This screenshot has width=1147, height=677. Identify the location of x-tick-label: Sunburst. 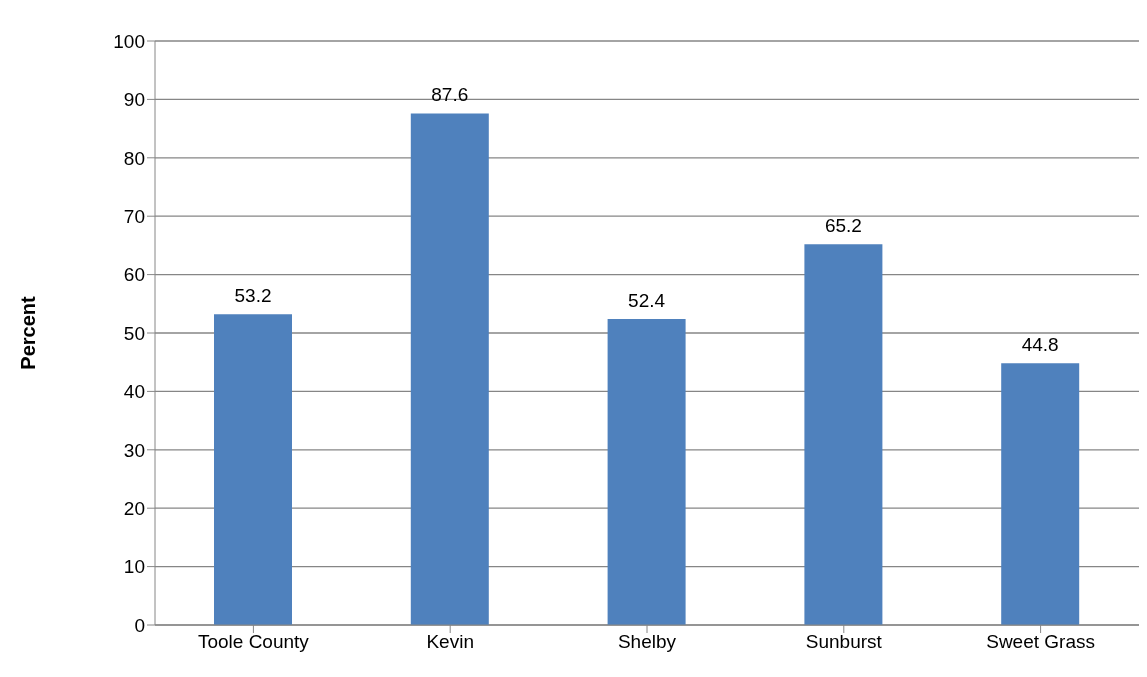
(844, 642).